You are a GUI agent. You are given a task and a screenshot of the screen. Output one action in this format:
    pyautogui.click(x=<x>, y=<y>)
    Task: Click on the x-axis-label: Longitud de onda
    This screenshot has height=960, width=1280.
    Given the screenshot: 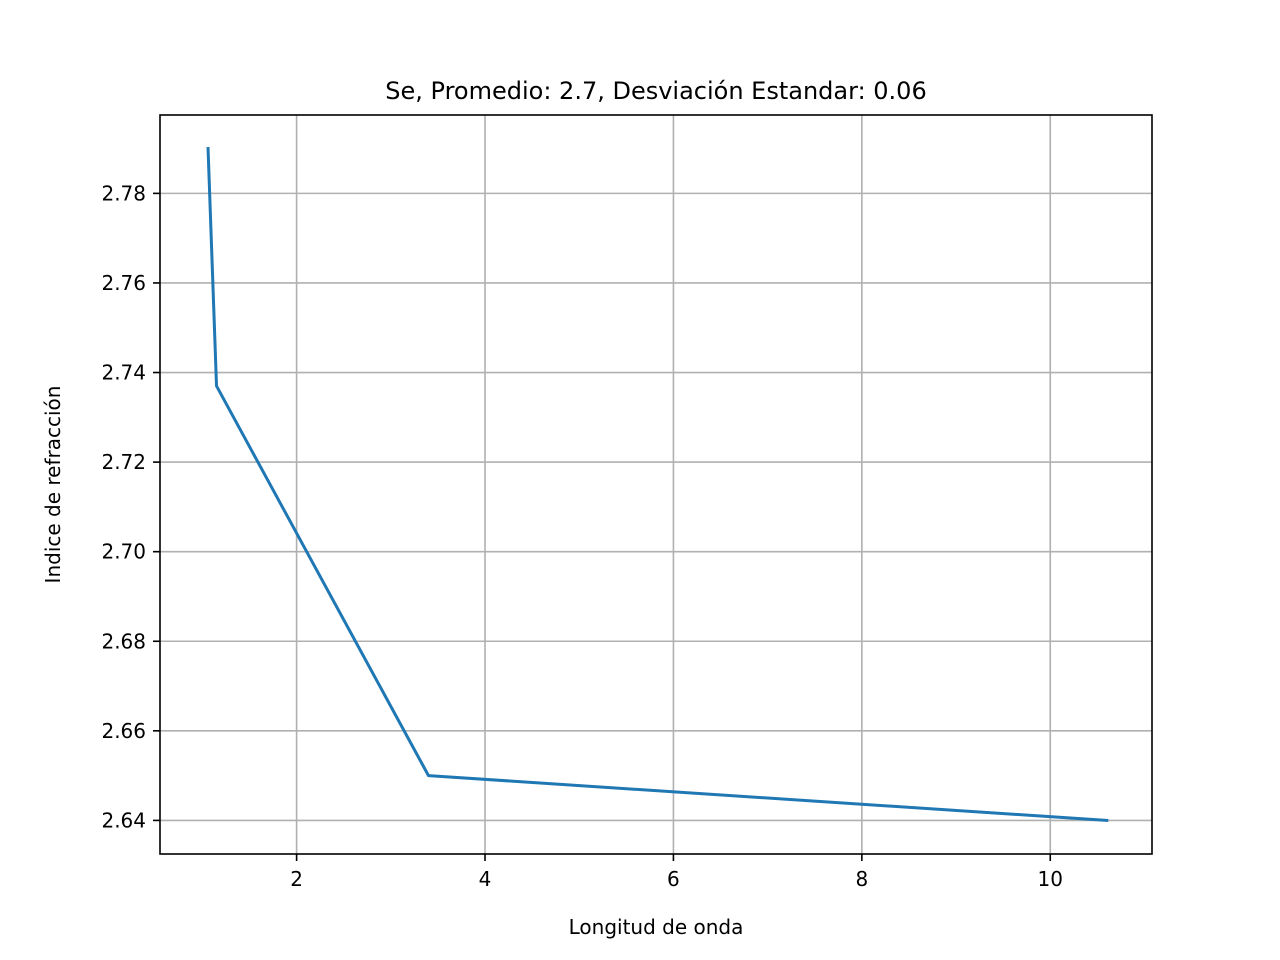 What is the action you would take?
    pyautogui.click(x=656, y=927)
    